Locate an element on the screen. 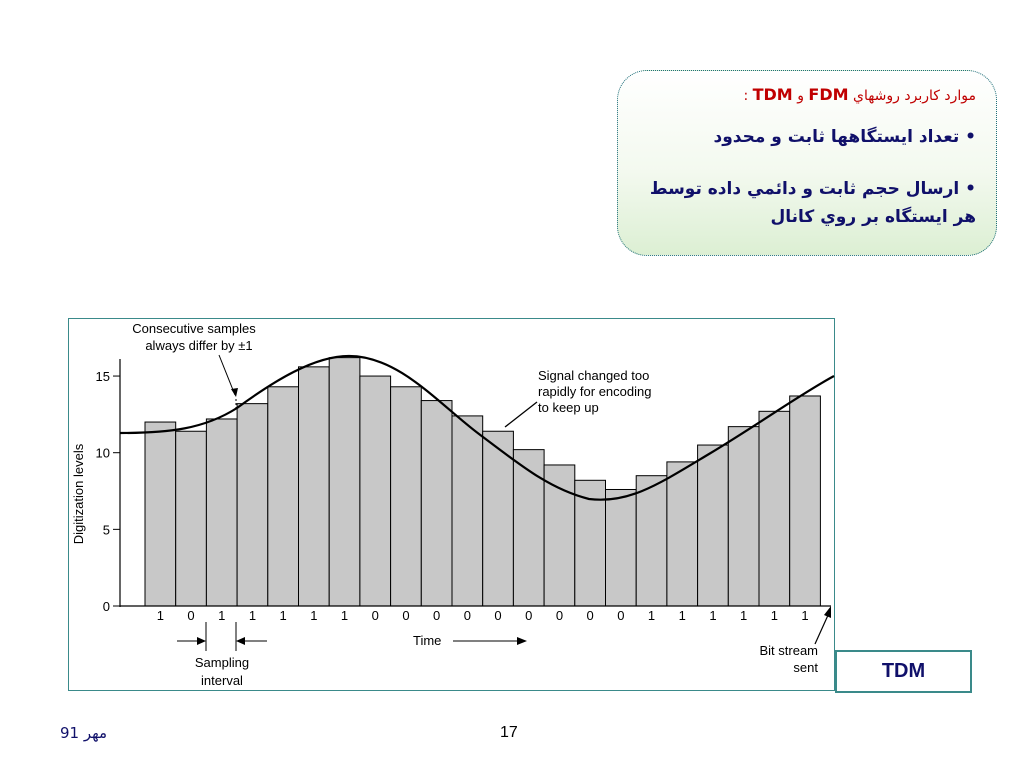 This screenshot has height=768, width=1024. bit-label-17: 1 is located at coordinates (682, 615).